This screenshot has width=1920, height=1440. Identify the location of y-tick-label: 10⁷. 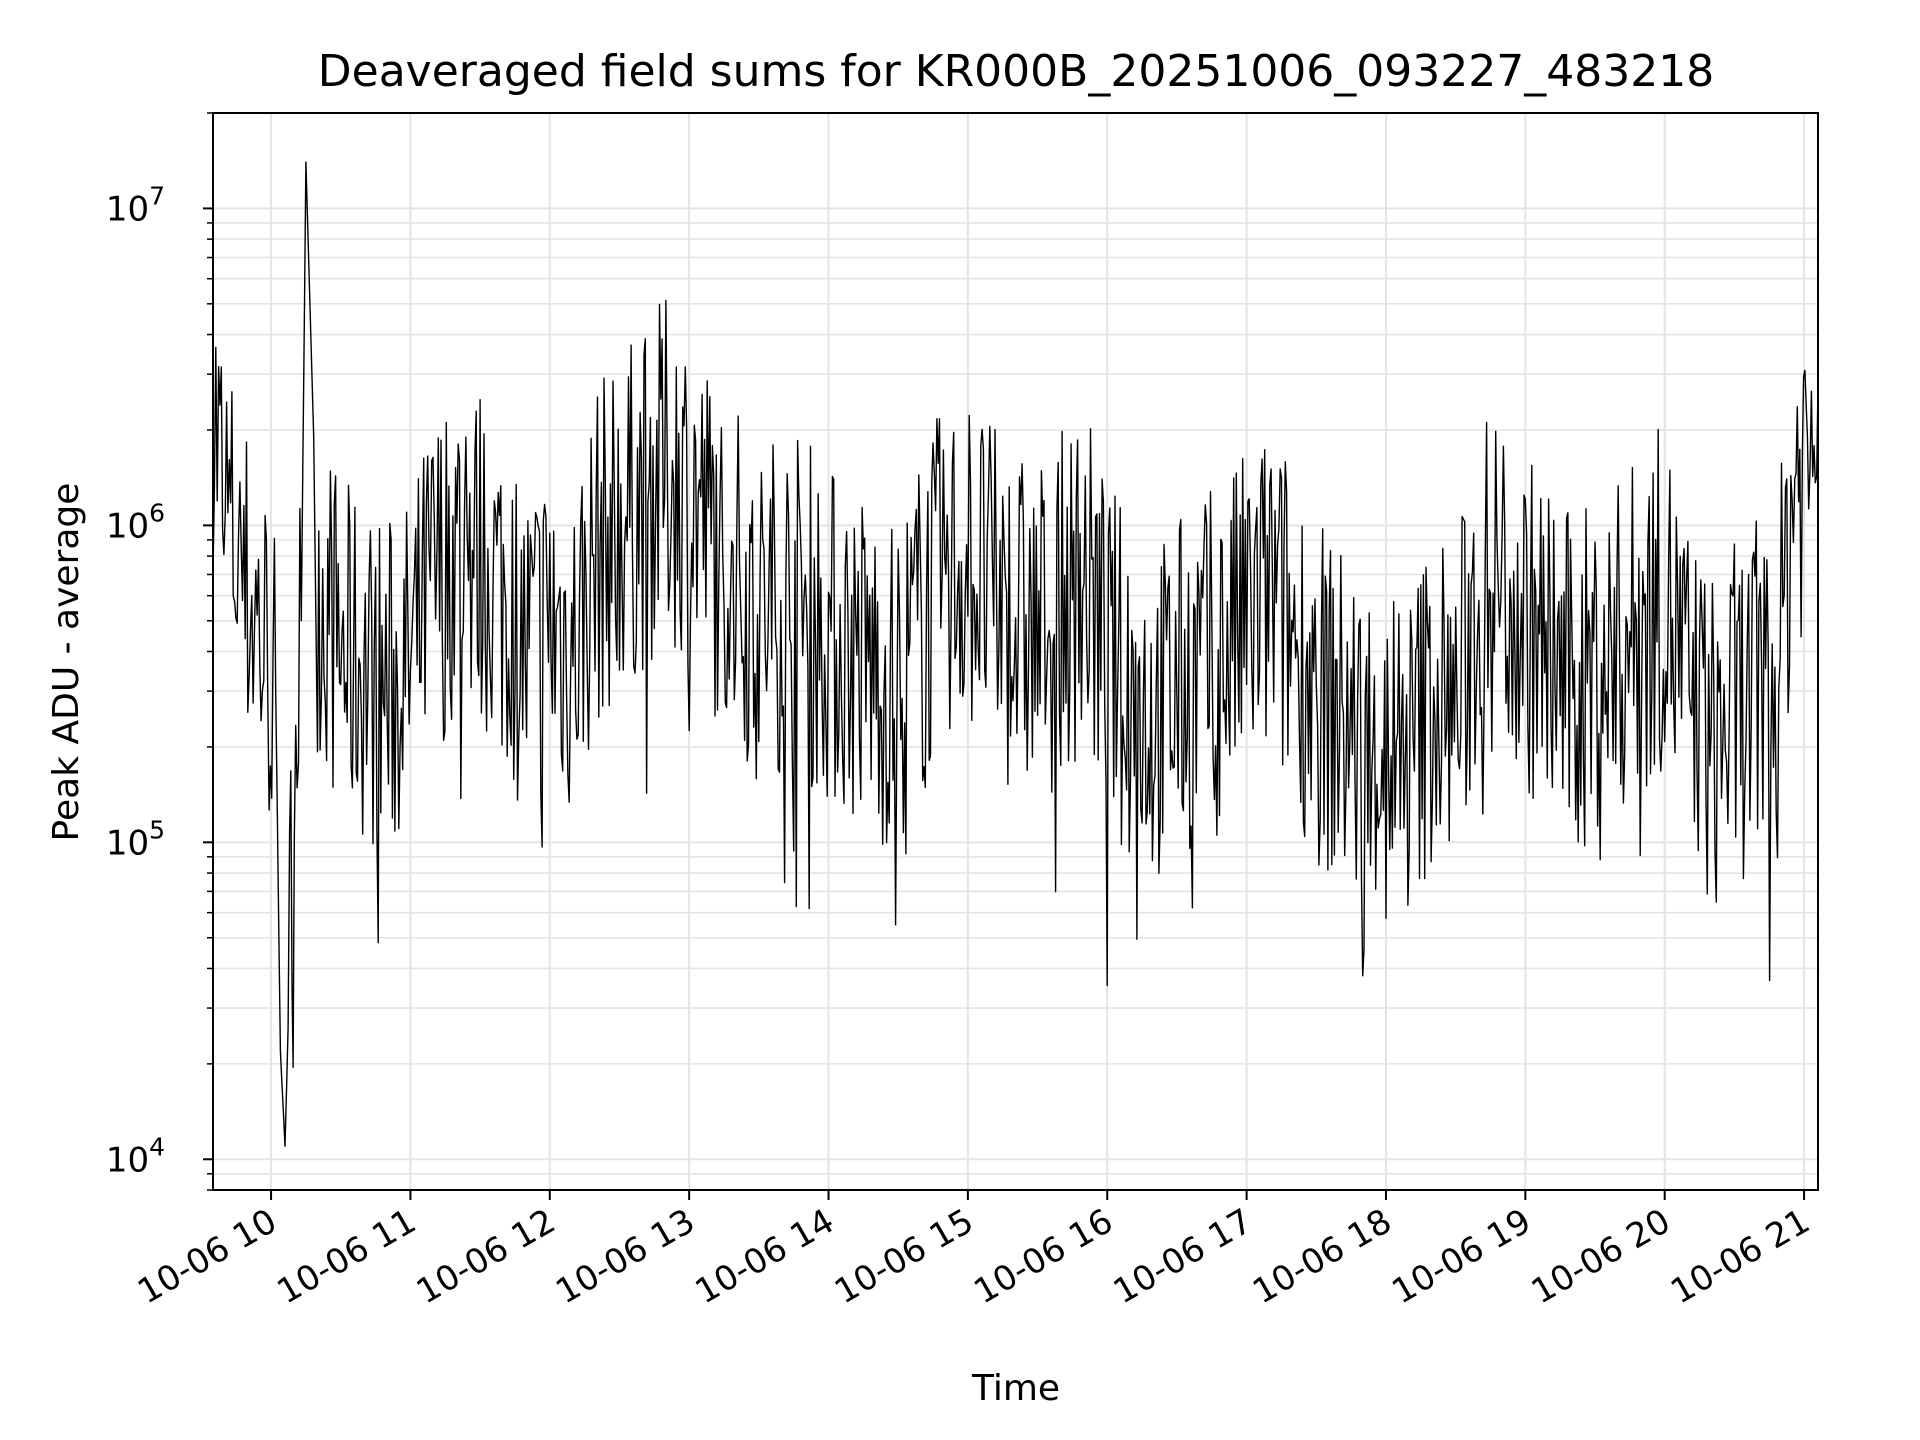
(135, 205).